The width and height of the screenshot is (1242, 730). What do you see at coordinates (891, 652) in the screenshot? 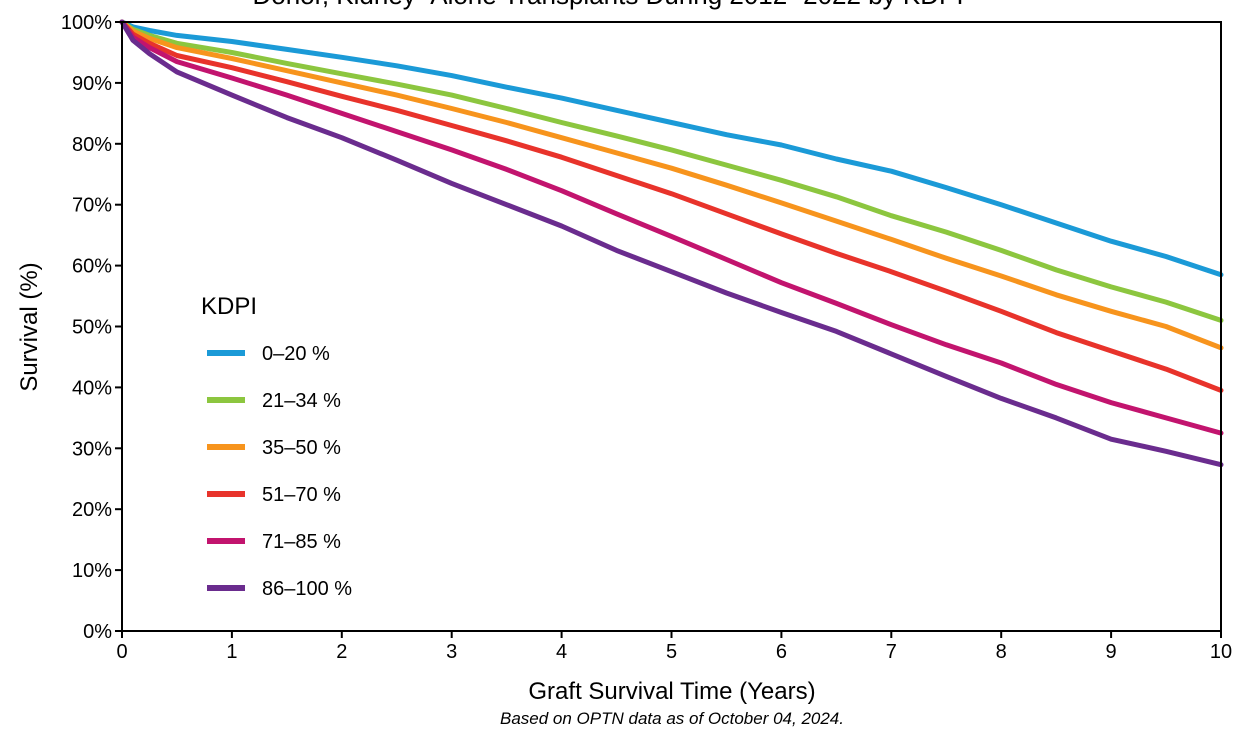
I see `x-tick-label: 7` at bounding box center [891, 652].